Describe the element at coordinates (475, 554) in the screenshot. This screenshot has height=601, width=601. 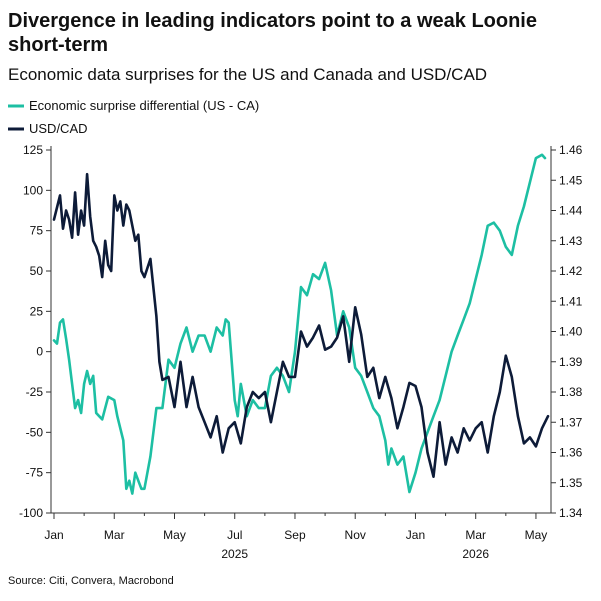
I see `x-year-label: 2026` at that location.